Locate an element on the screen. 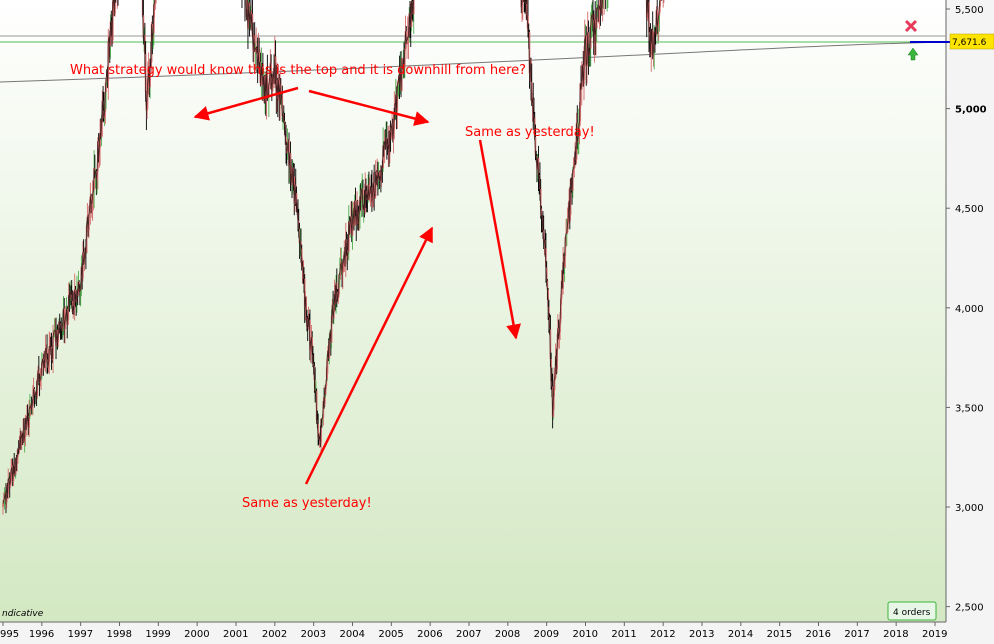 This screenshot has width=994, height=644. current-price-label-bg is located at coordinates (971, 41).